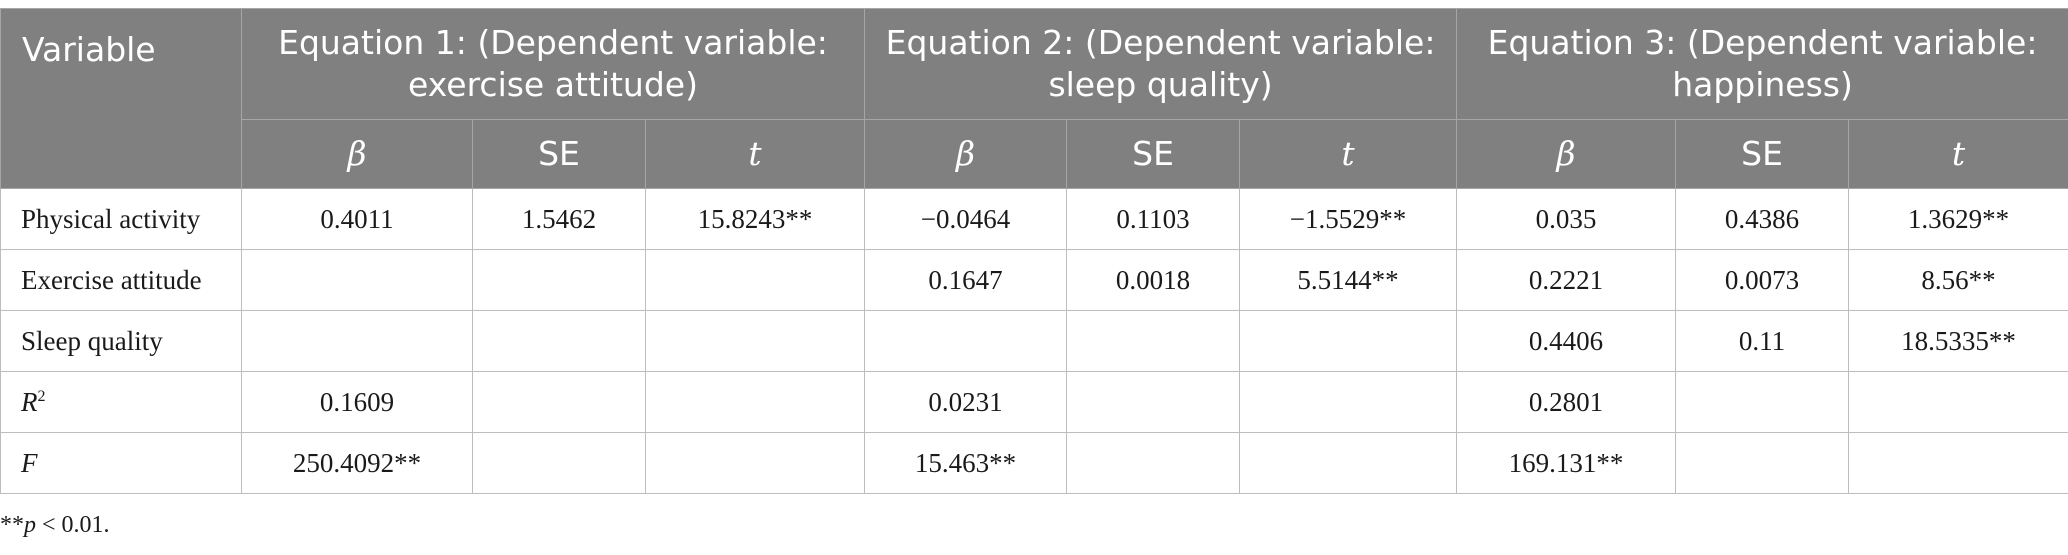  What do you see at coordinates (1153, 219) in the screenshot?
I see `table-cell: 0.1103` at bounding box center [1153, 219].